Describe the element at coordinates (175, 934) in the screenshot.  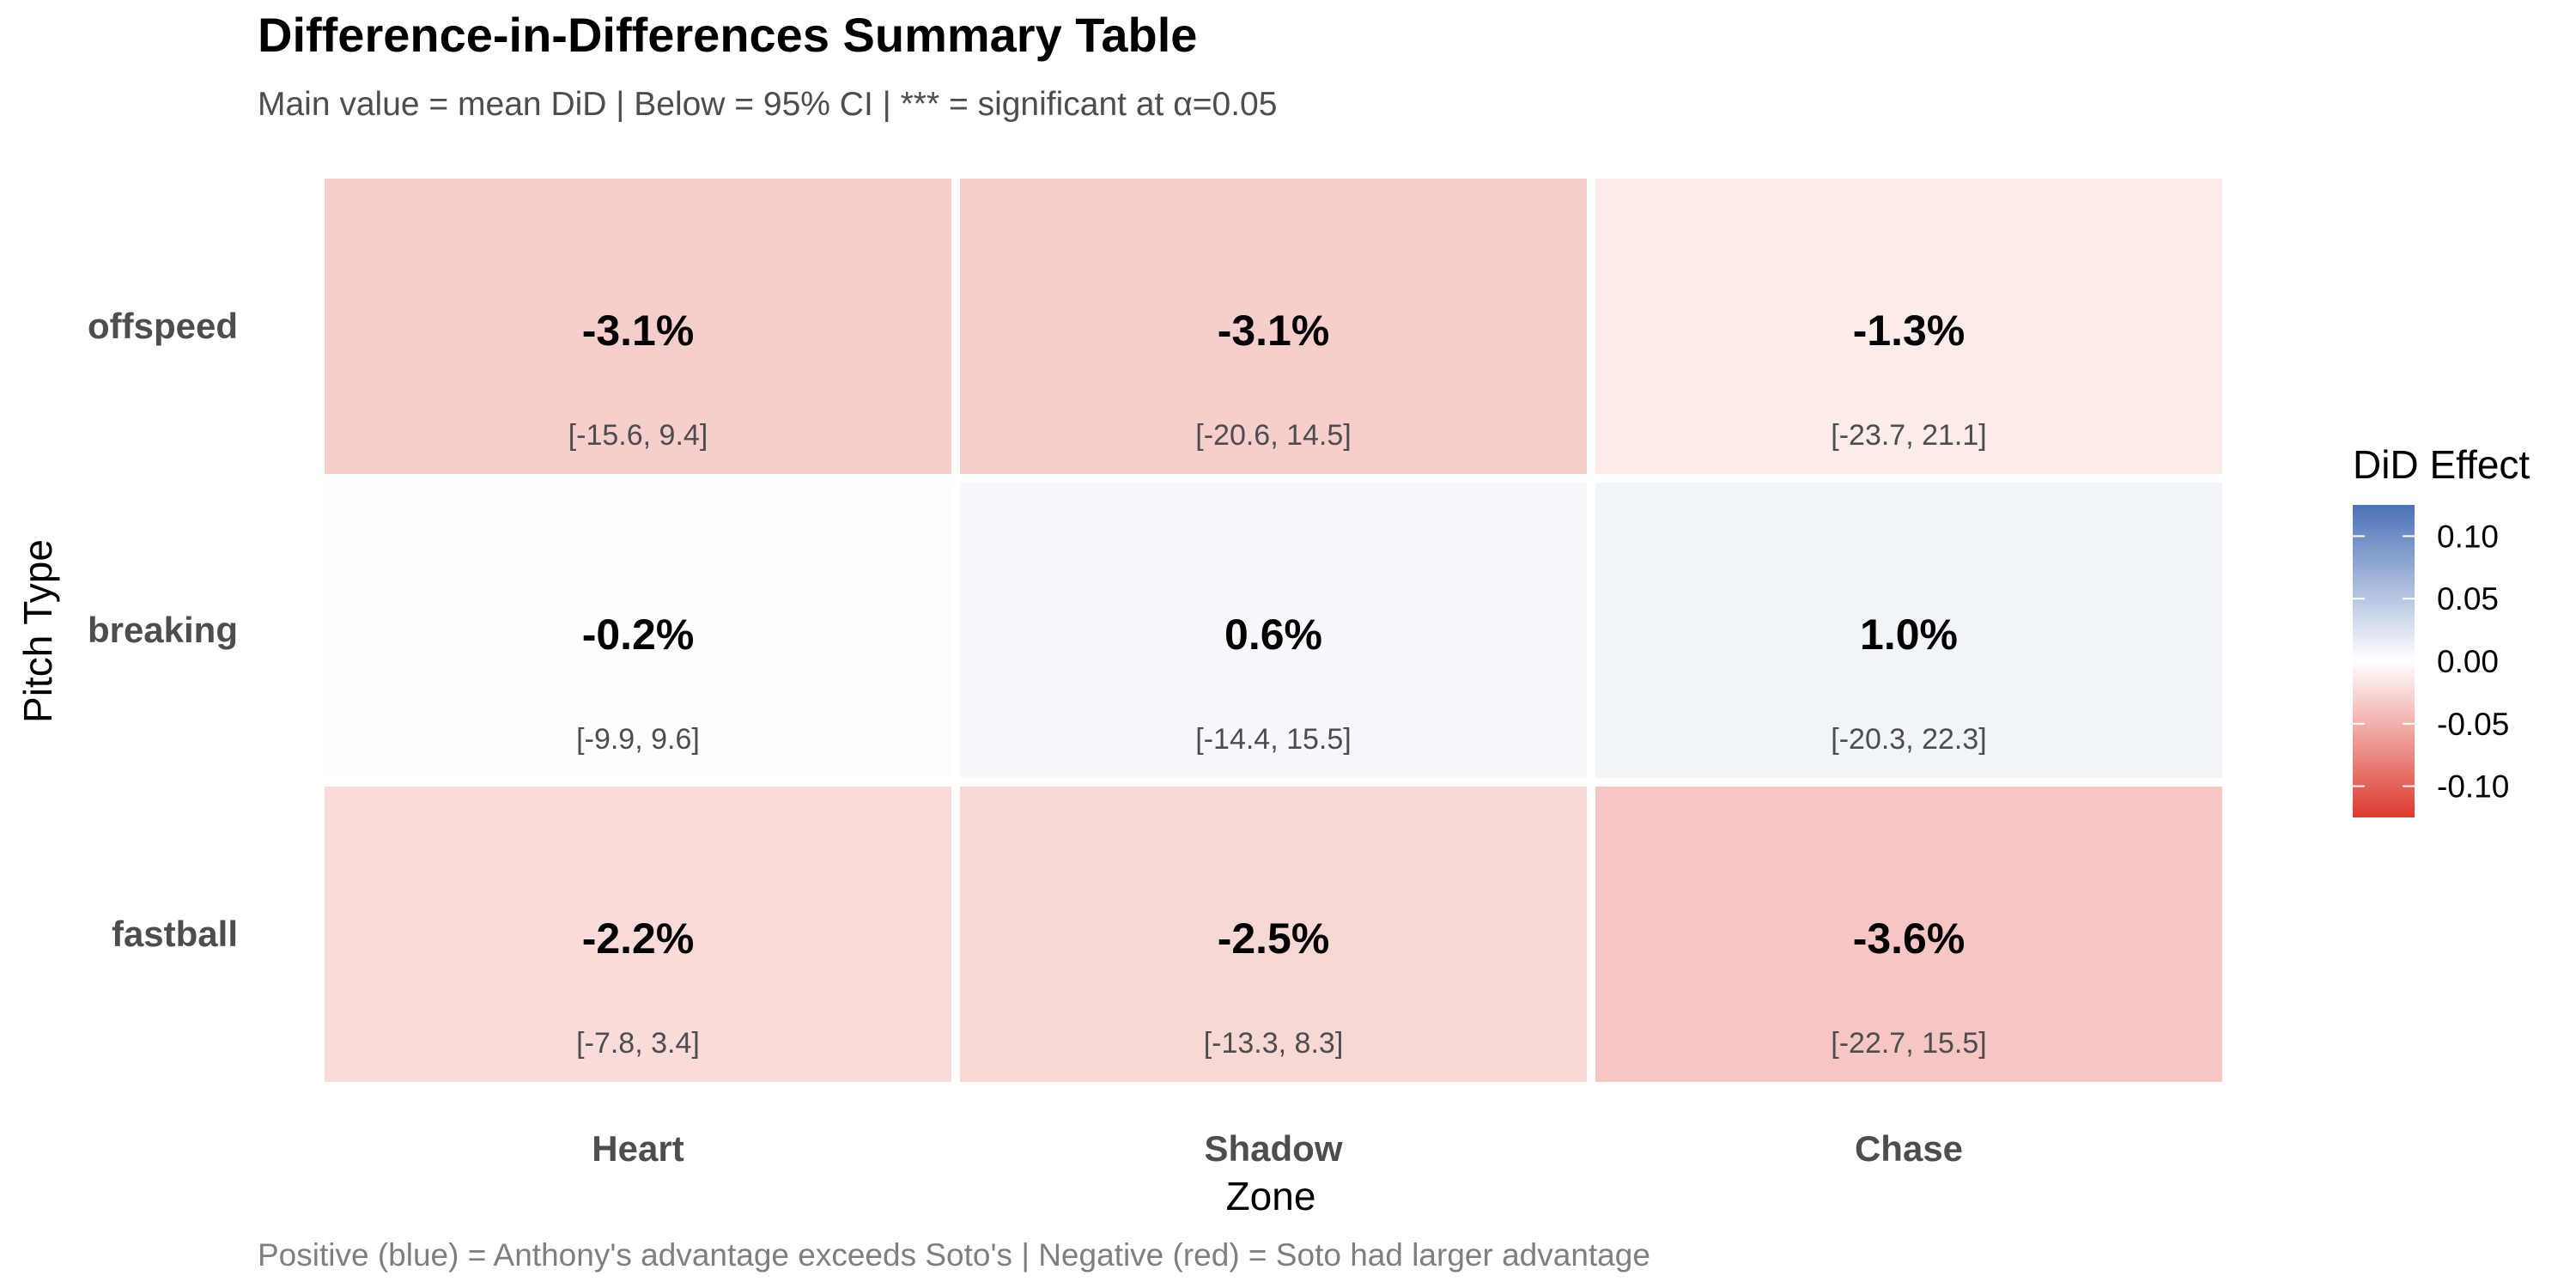
I see `y-tick-label: fastball` at that location.